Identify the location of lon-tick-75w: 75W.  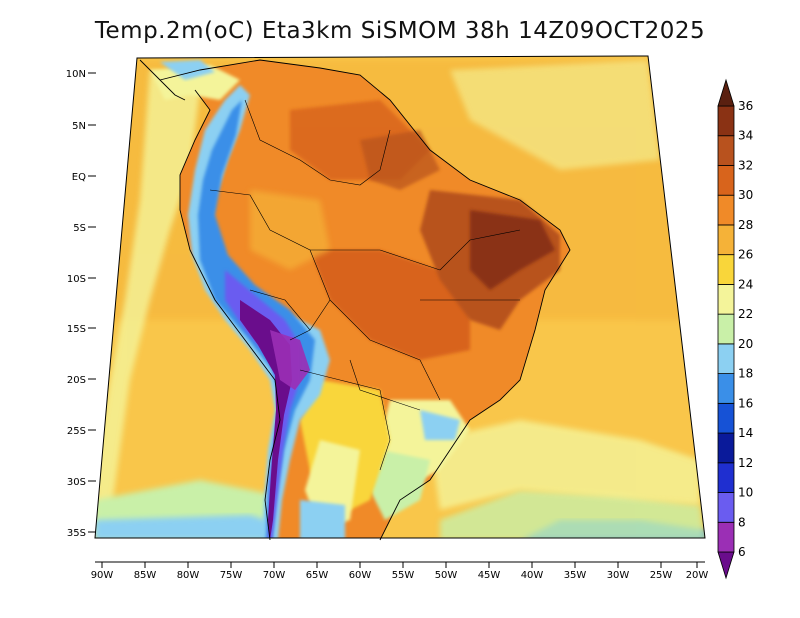
(231, 571).